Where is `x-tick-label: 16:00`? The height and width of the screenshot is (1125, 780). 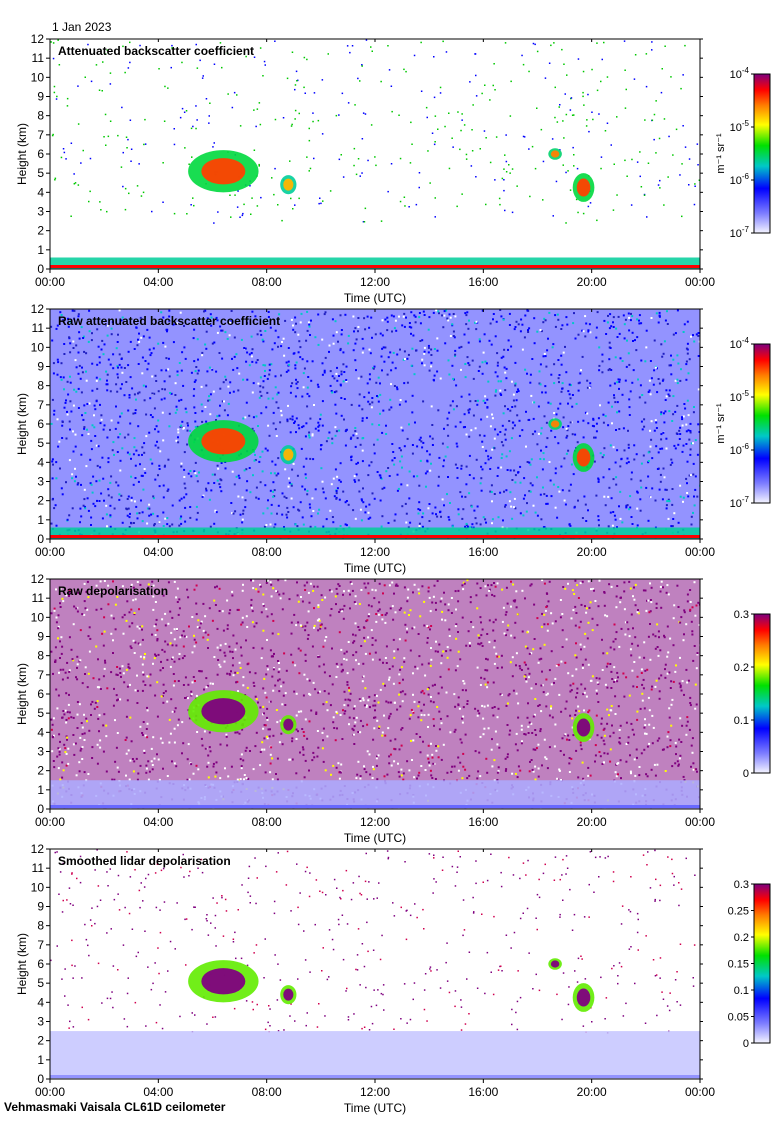
x-tick-label: 16:00 is located at coordinates (483, 552).